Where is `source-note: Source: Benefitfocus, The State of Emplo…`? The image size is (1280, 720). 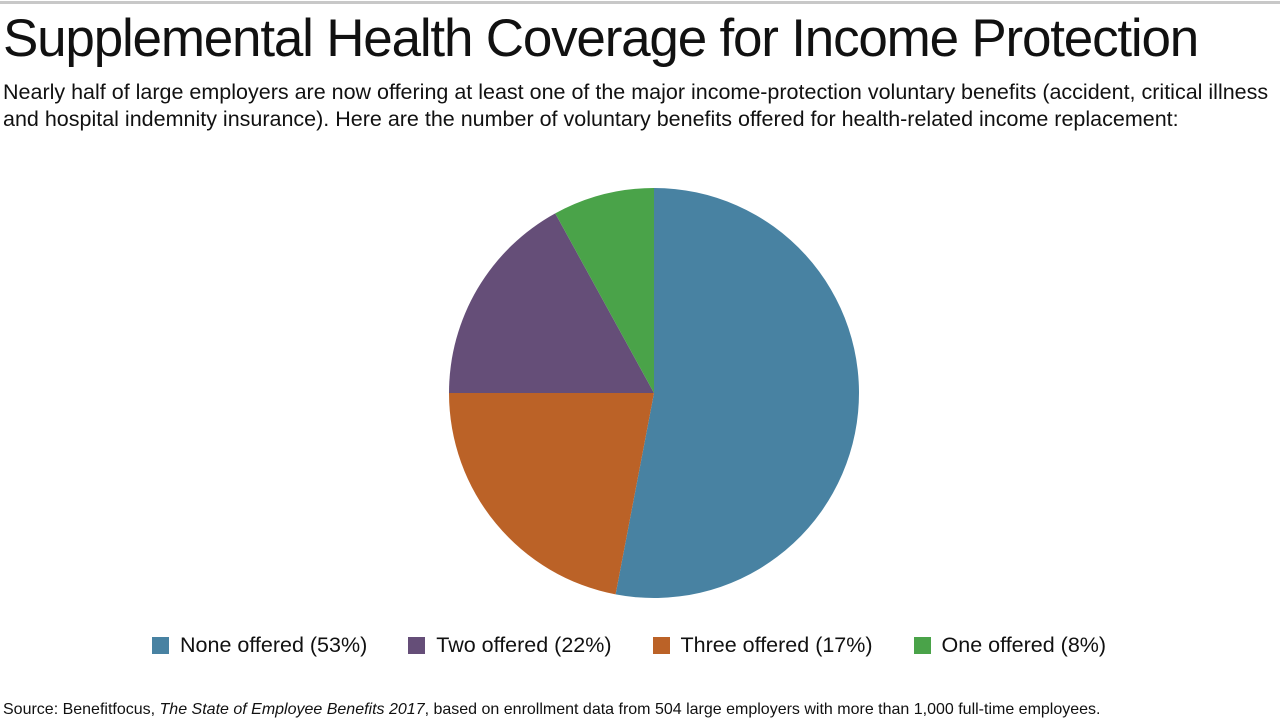
source-note: Source: Benefitfocus, The State of Emplo… is located at coordinates (552, 710).